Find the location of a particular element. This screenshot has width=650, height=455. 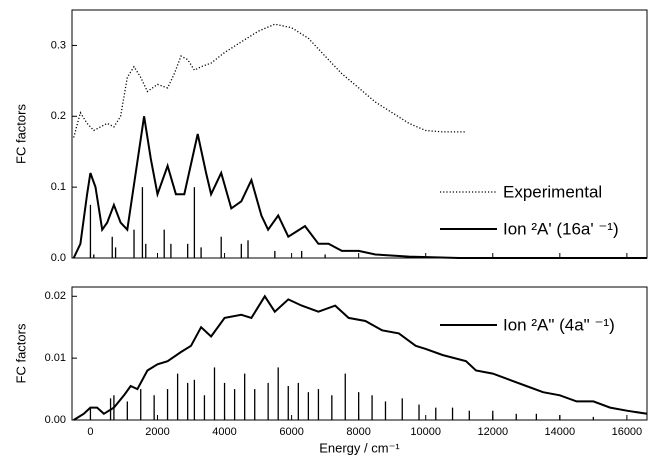

x-tick-label: 0 is located at coordinates (90, 432).